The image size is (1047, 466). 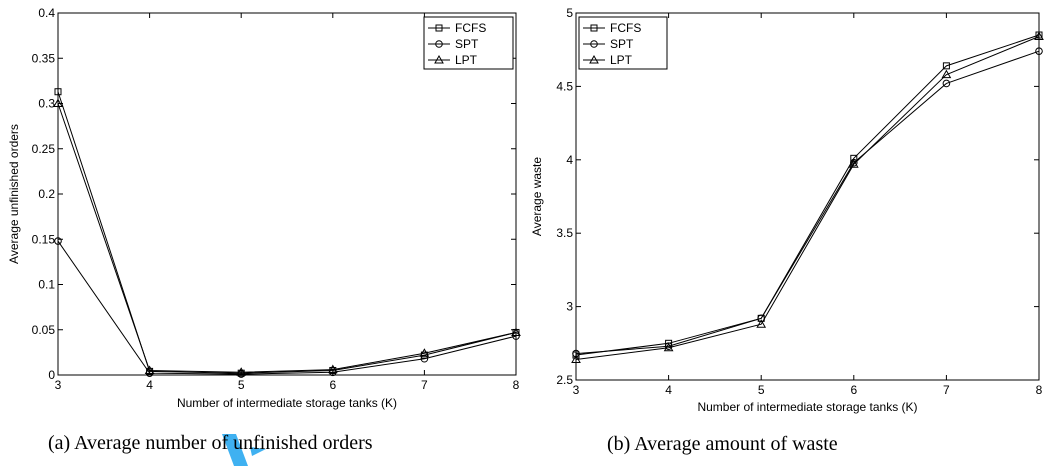 What do you see at coordinates (564, 233) in the screenshot?
I see `y-tick-label: 3.5` at bounding box center [564, 233].